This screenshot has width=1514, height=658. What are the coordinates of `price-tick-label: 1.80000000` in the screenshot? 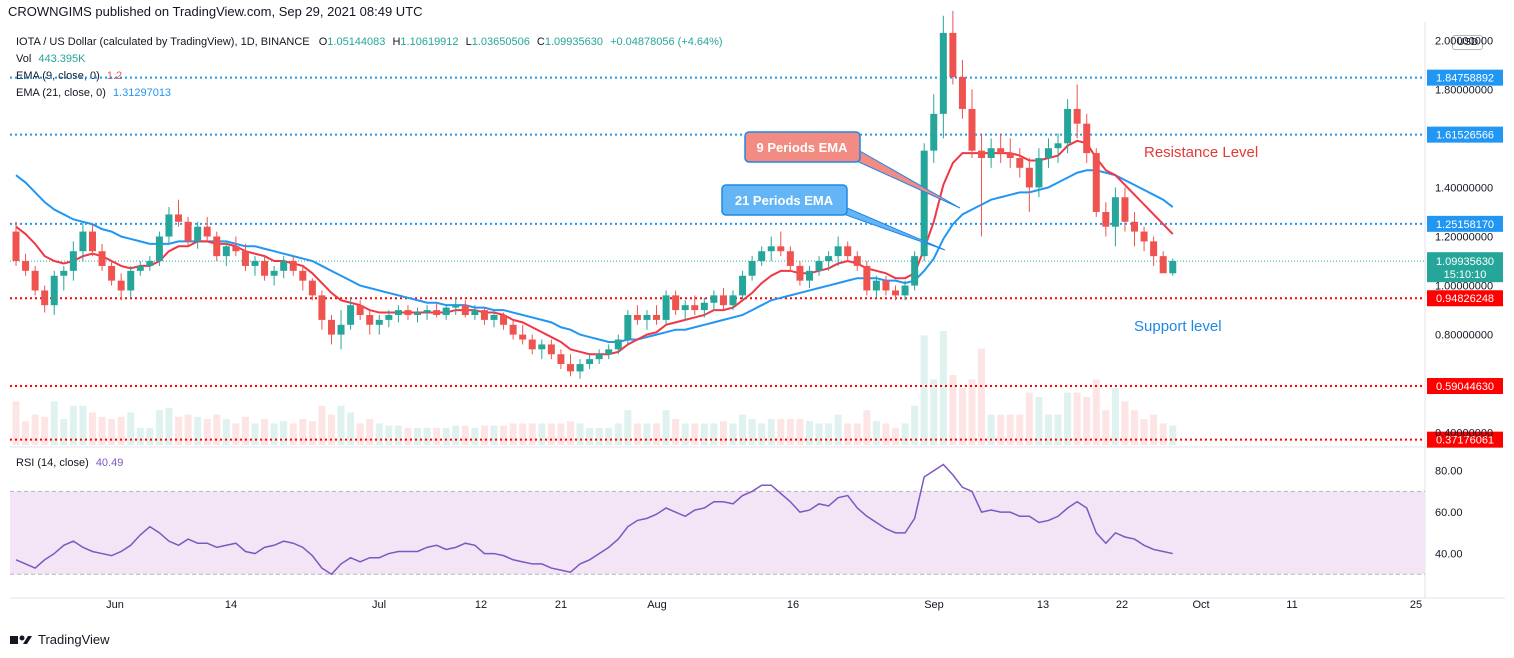 It's located at (1464, 90).